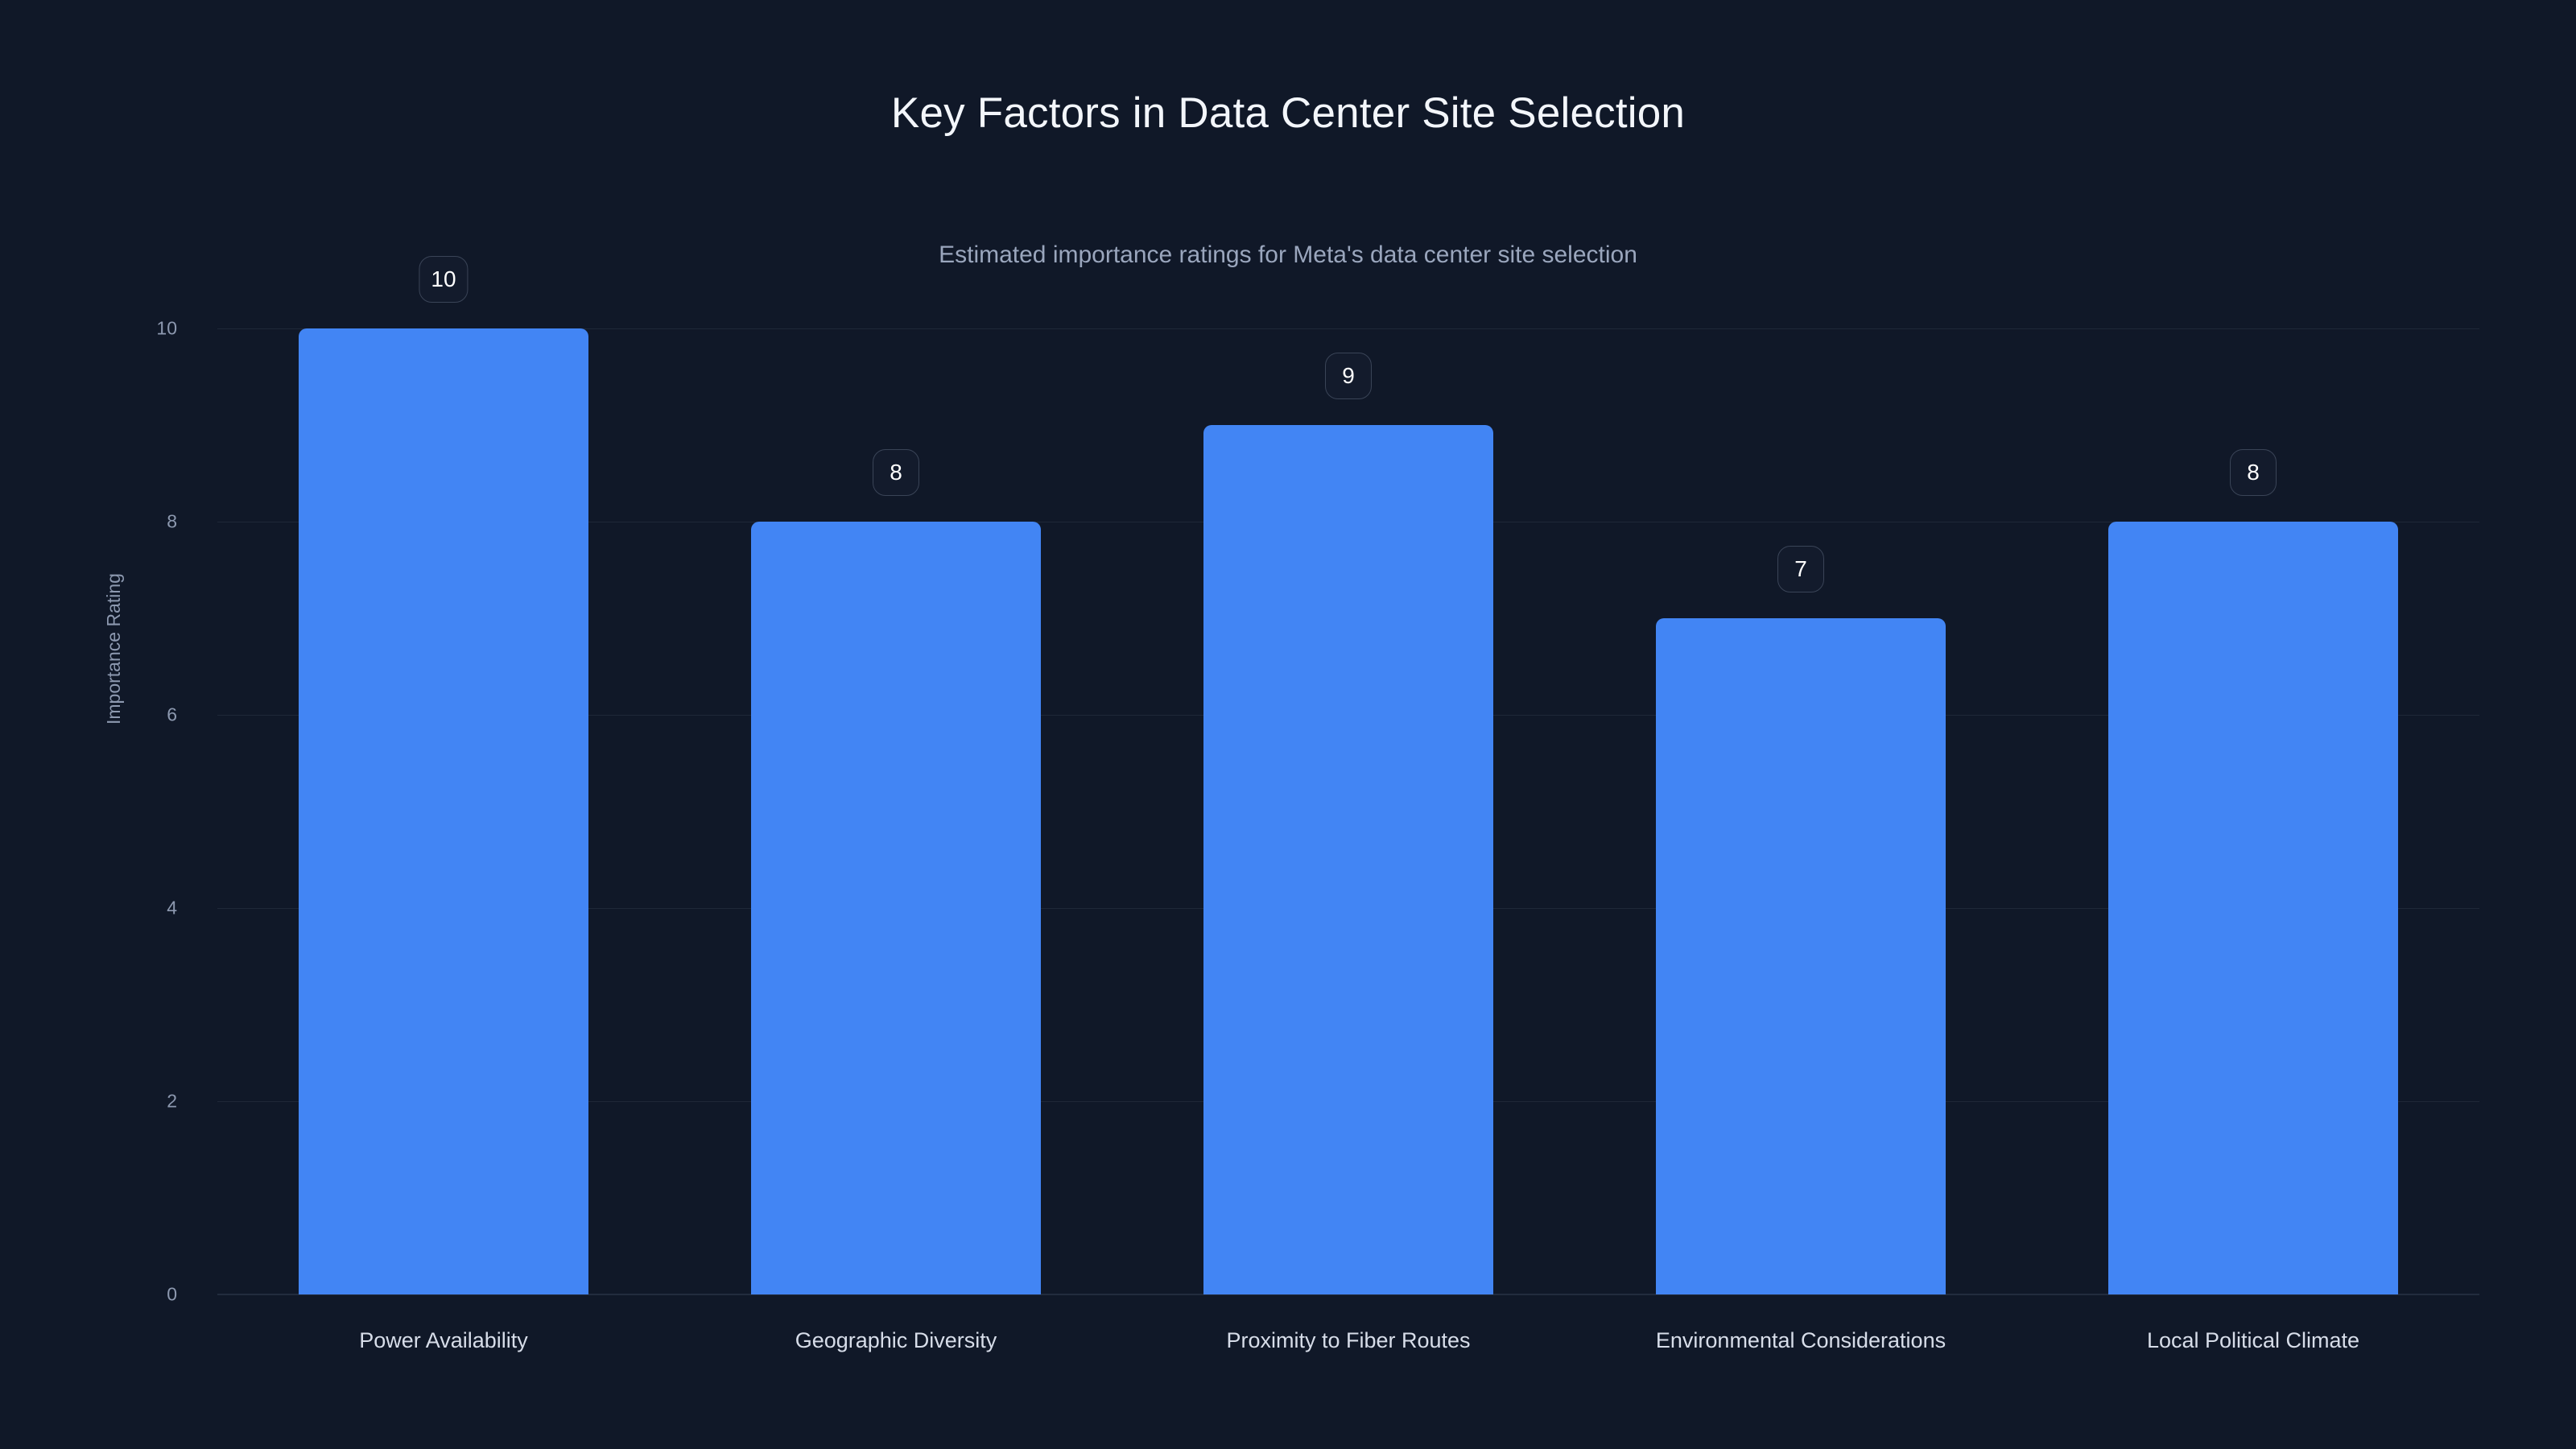 Image resolution: width=2576 pixels, height=1449 pixels. Describe the element at coordinates (443, 1340) in the screenshot. I see `x-axis-tick-label: Power Availability` at that location.